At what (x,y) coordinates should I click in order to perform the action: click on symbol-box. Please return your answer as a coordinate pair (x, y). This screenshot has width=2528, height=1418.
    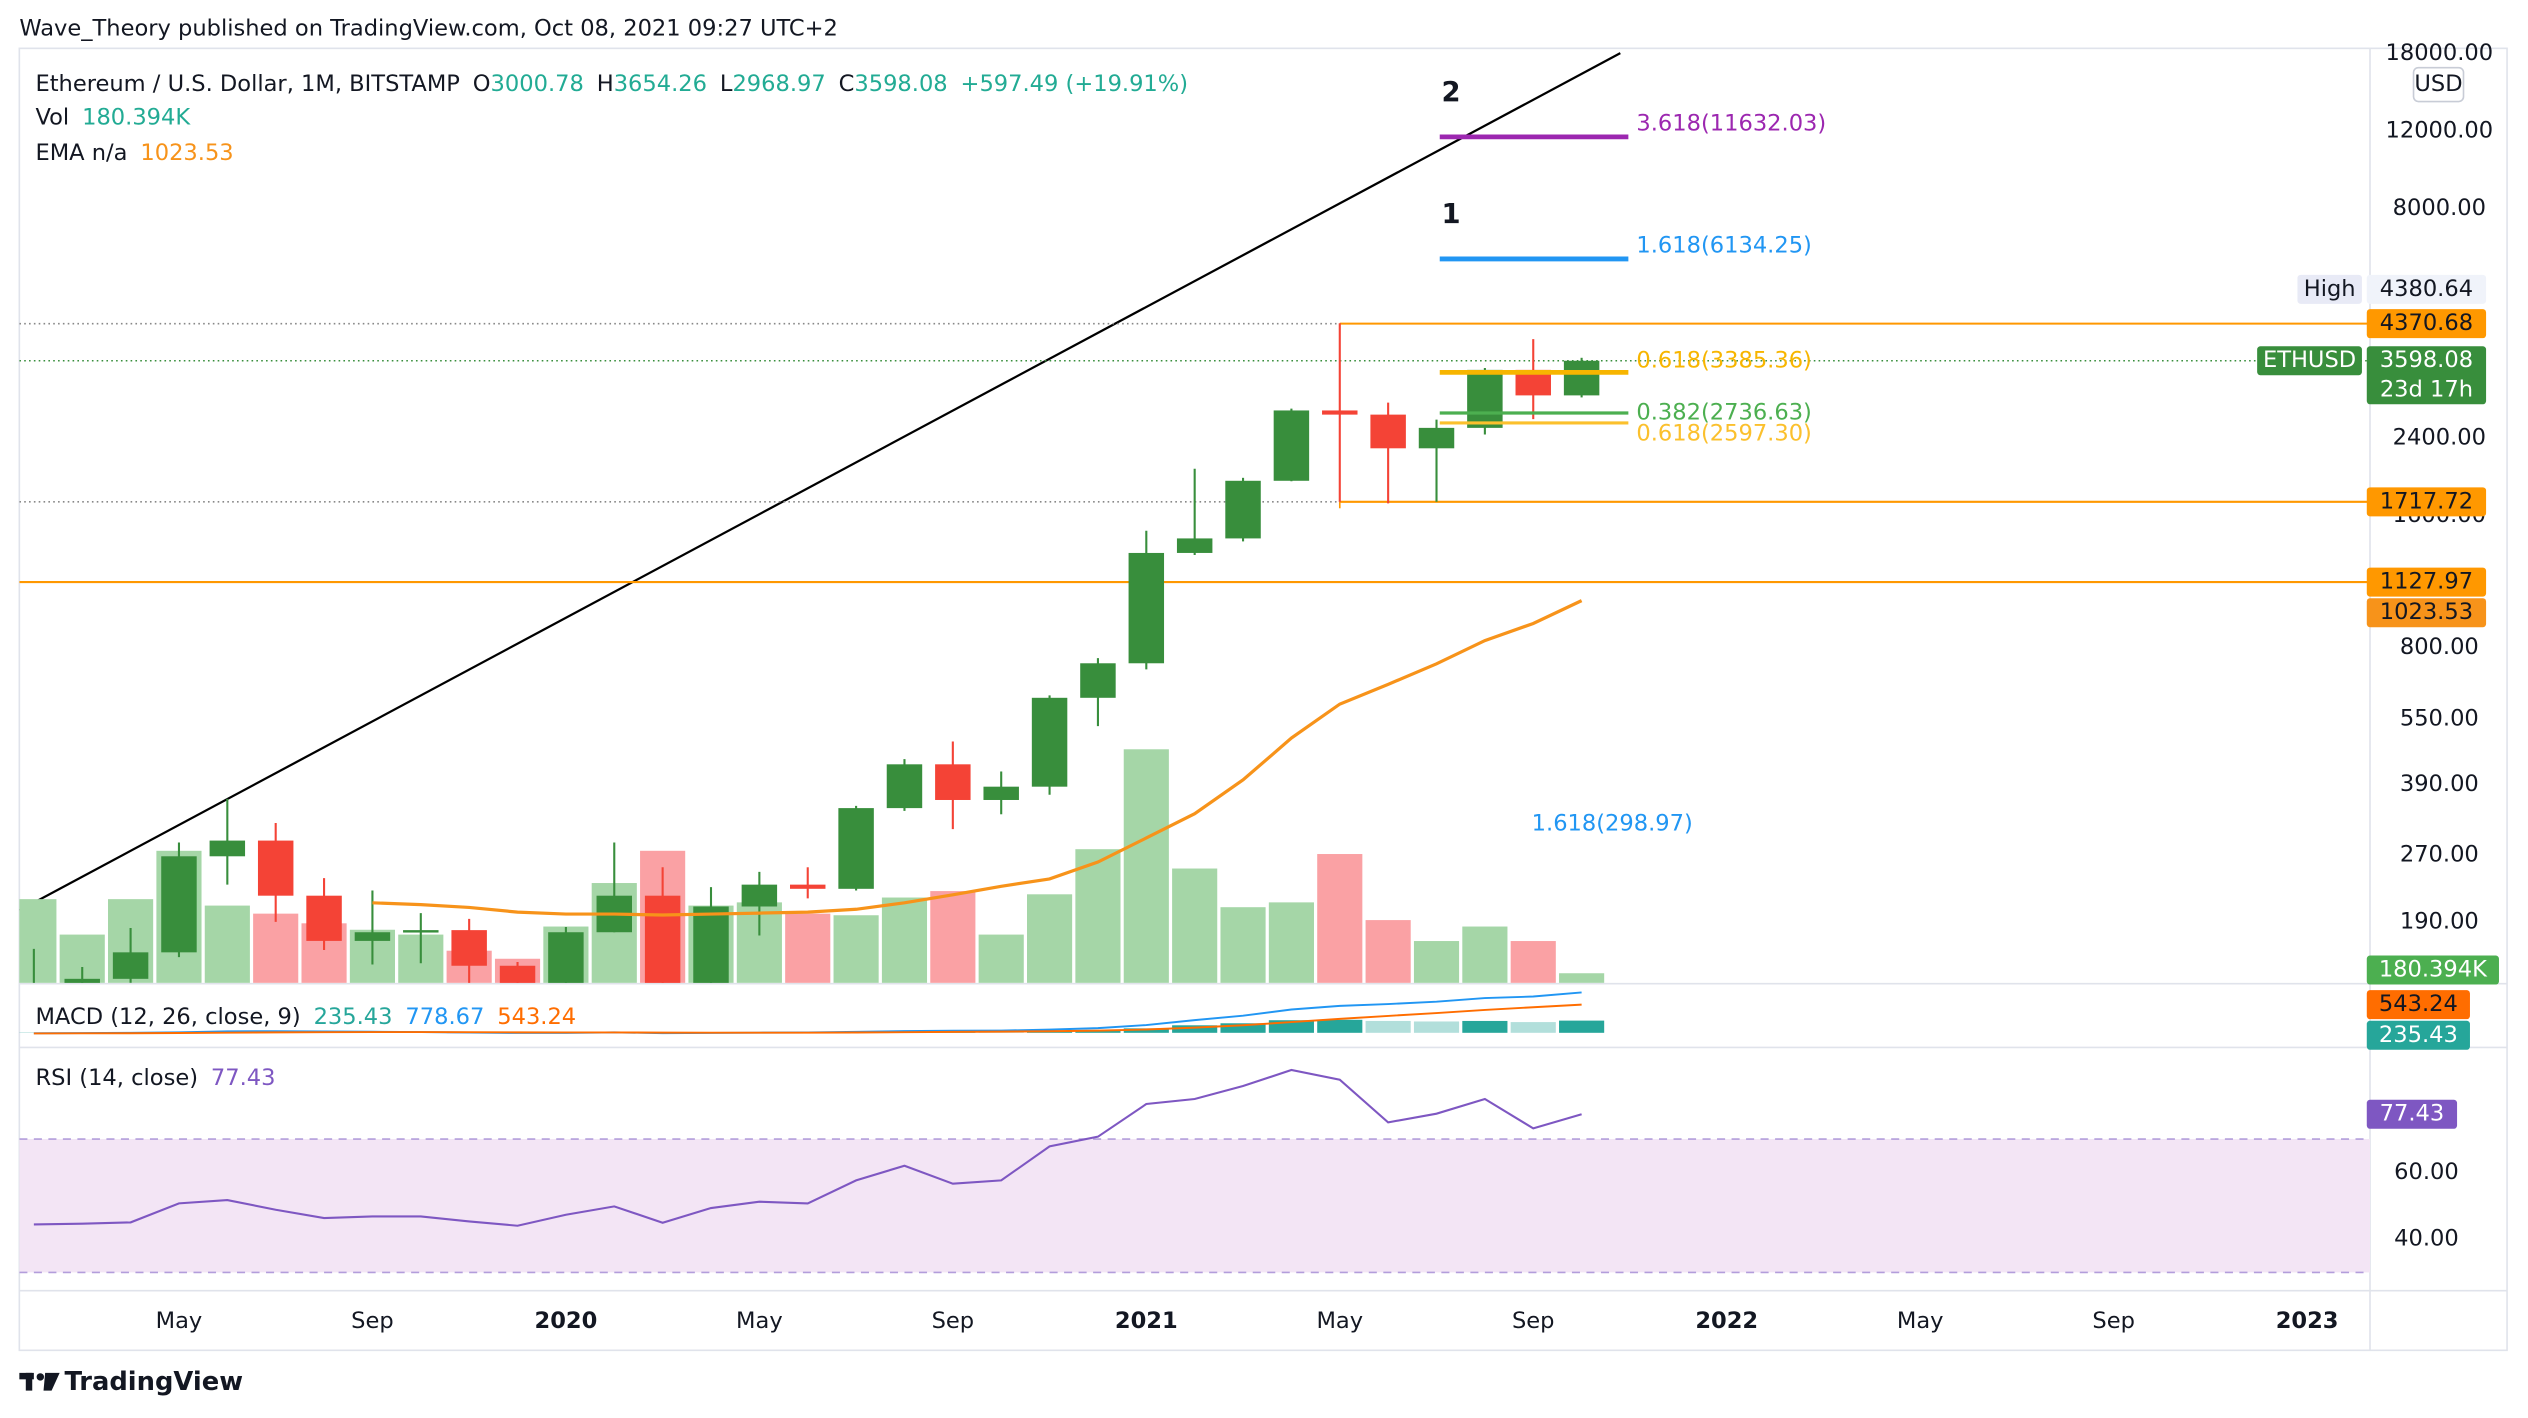
    Looking at the image, I should click on (2309, 361).